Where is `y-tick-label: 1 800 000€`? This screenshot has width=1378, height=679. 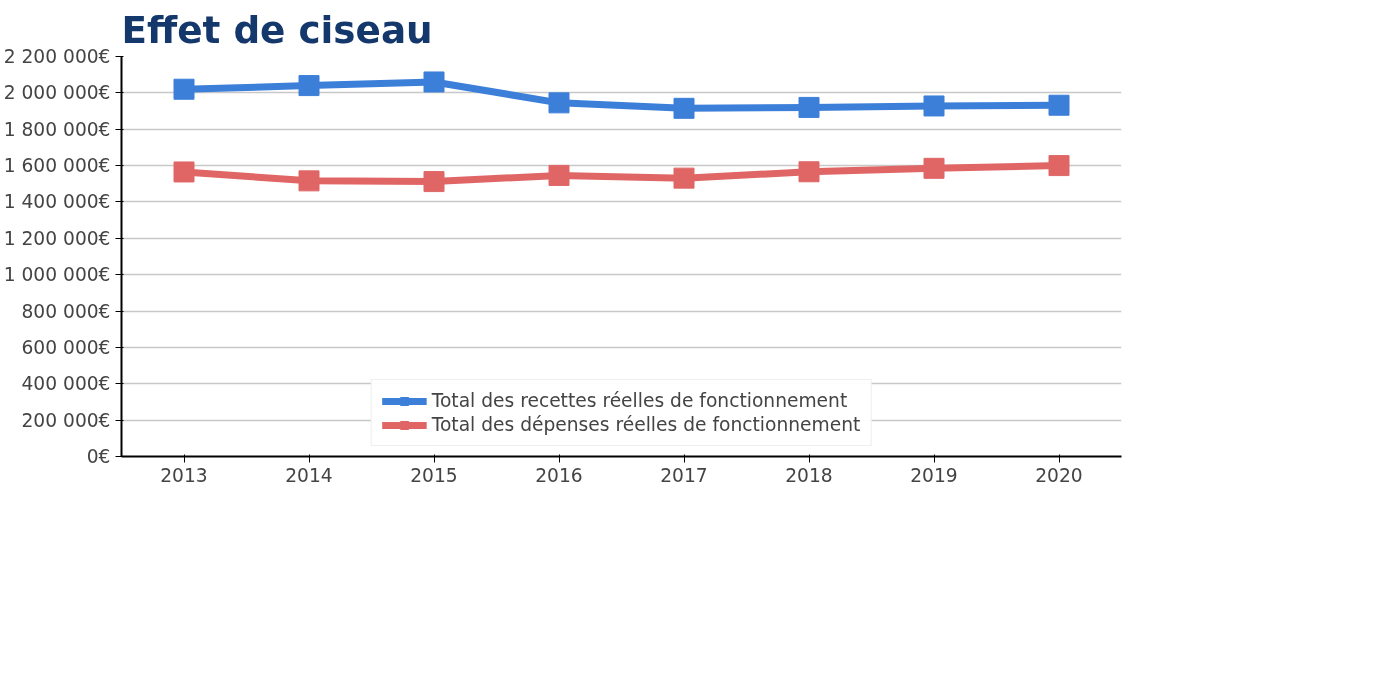
y-tick-label: 1 800 000€ is located at coordinates (57, 129).